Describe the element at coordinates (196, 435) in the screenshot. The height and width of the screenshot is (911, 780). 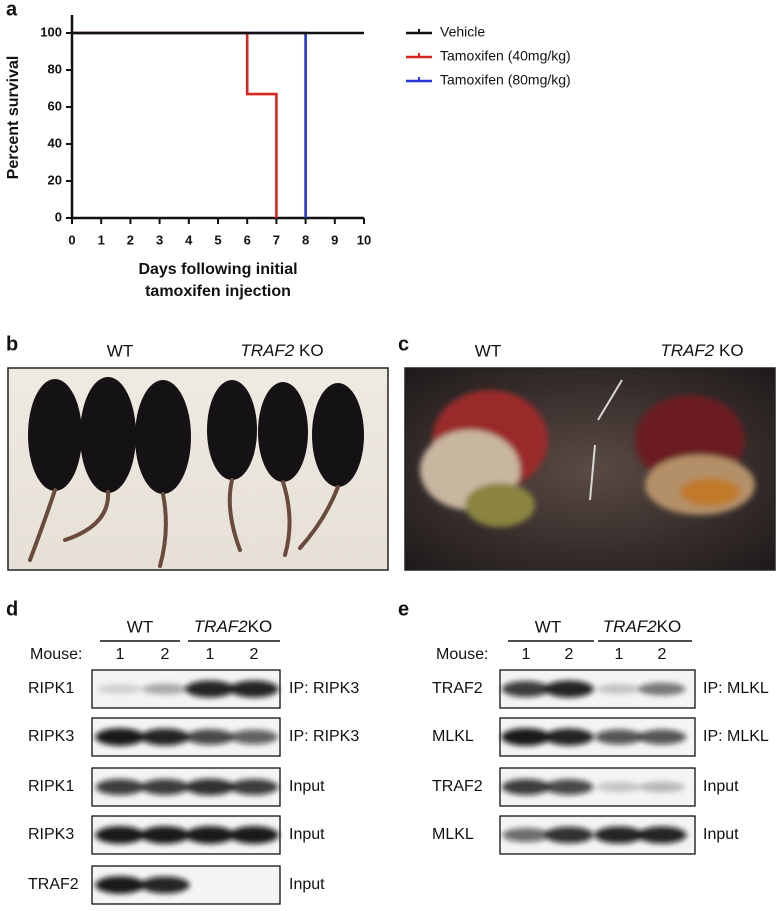
I see `mice` at that location.